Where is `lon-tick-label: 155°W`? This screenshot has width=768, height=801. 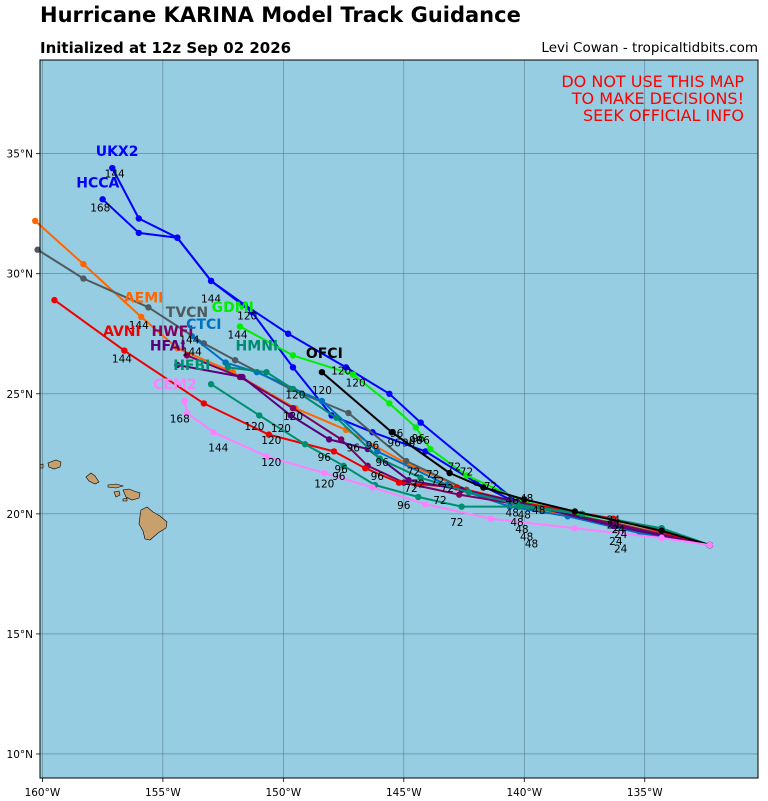
lon-tick-label: 155°W is located at coordinates (163, 793).